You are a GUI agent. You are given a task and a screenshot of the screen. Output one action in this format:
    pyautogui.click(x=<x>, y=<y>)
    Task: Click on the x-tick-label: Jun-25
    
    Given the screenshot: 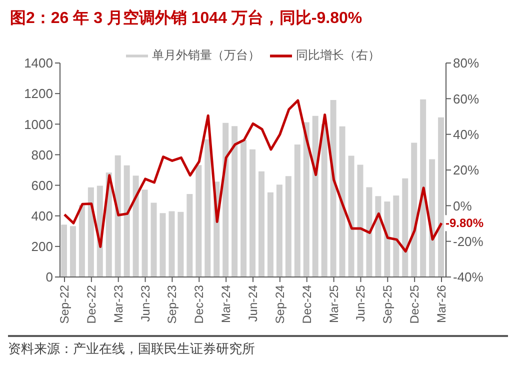 What is the action you would take?
    pyautogui.click(x=361, y=303)
    